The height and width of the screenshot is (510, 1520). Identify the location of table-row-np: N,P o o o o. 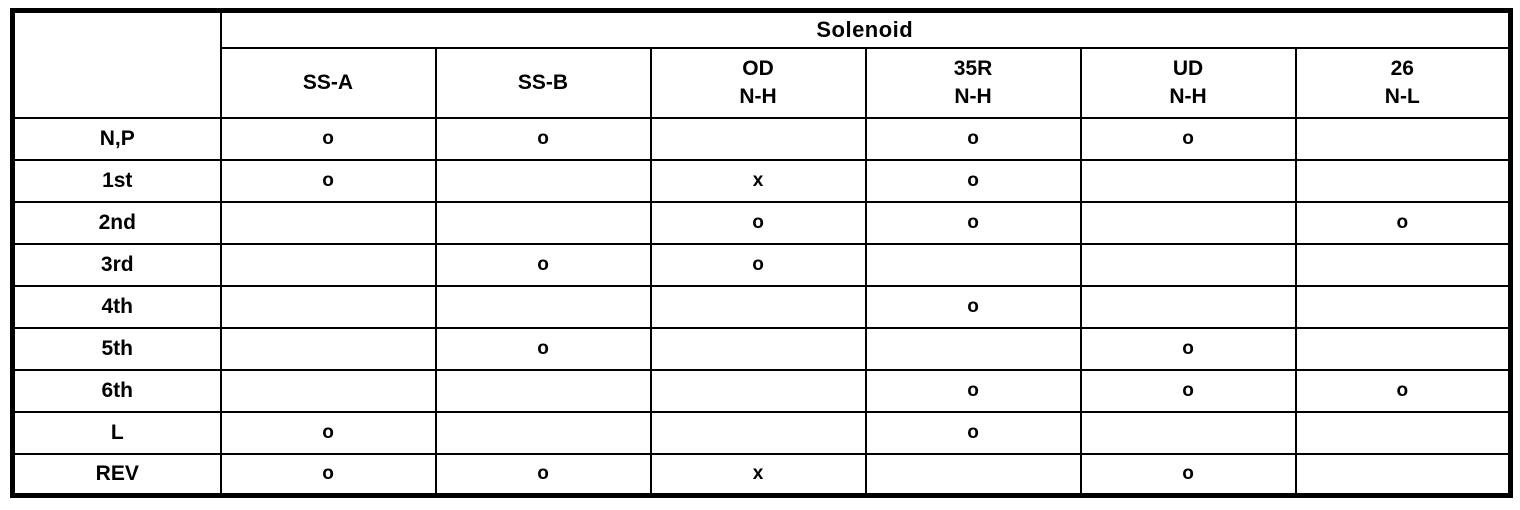
(761, 138).